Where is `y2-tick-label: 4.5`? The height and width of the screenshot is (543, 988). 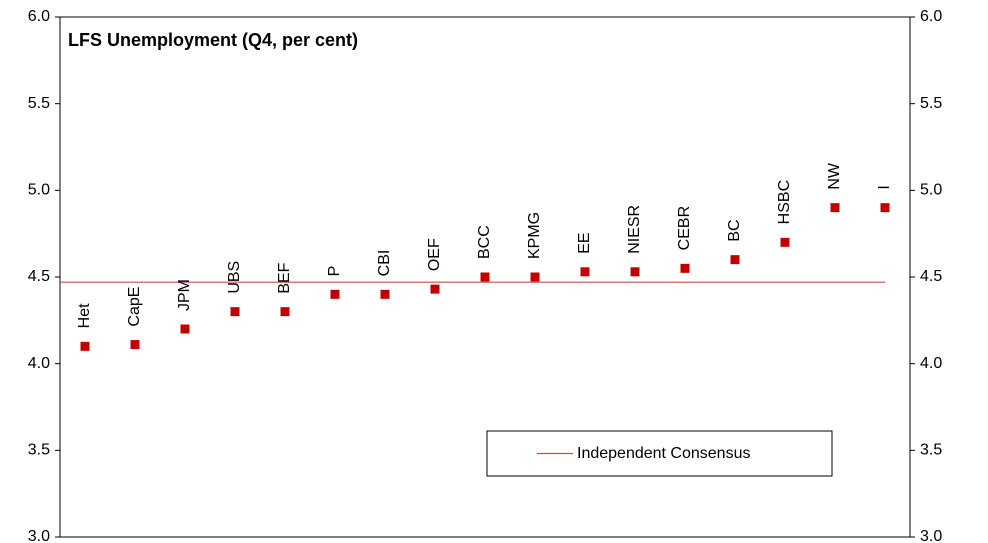 y2-tick-label: 4.5 is located at coordinates (931, 276).